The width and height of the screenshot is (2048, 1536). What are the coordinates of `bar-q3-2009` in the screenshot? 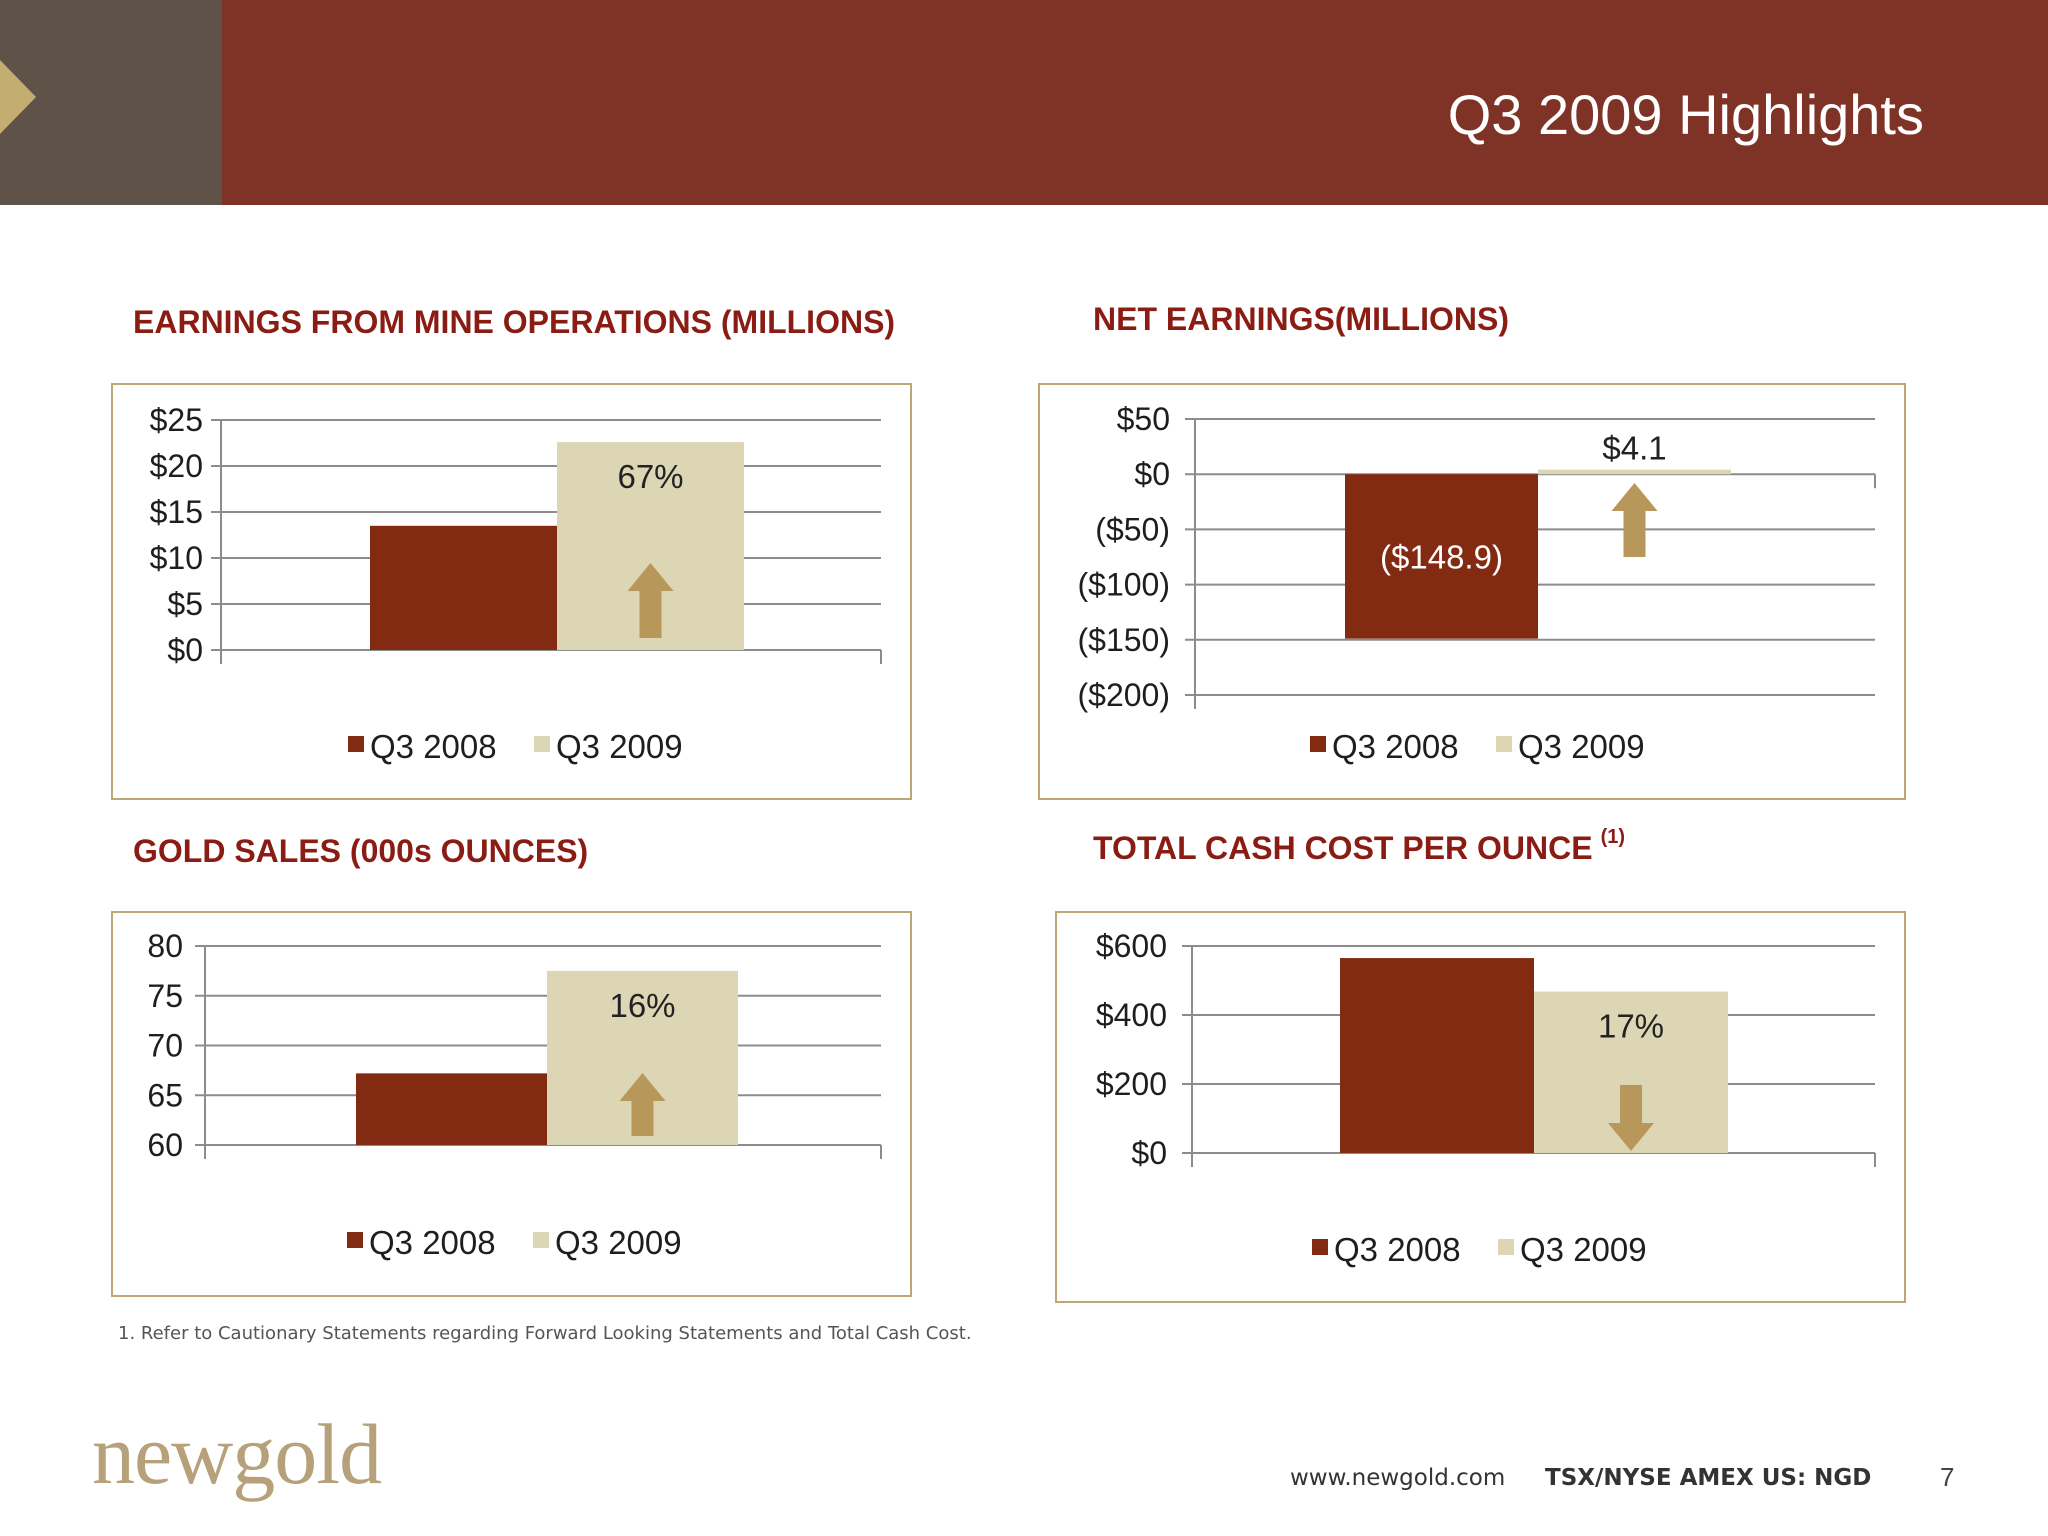 It's located at (1634, 472).